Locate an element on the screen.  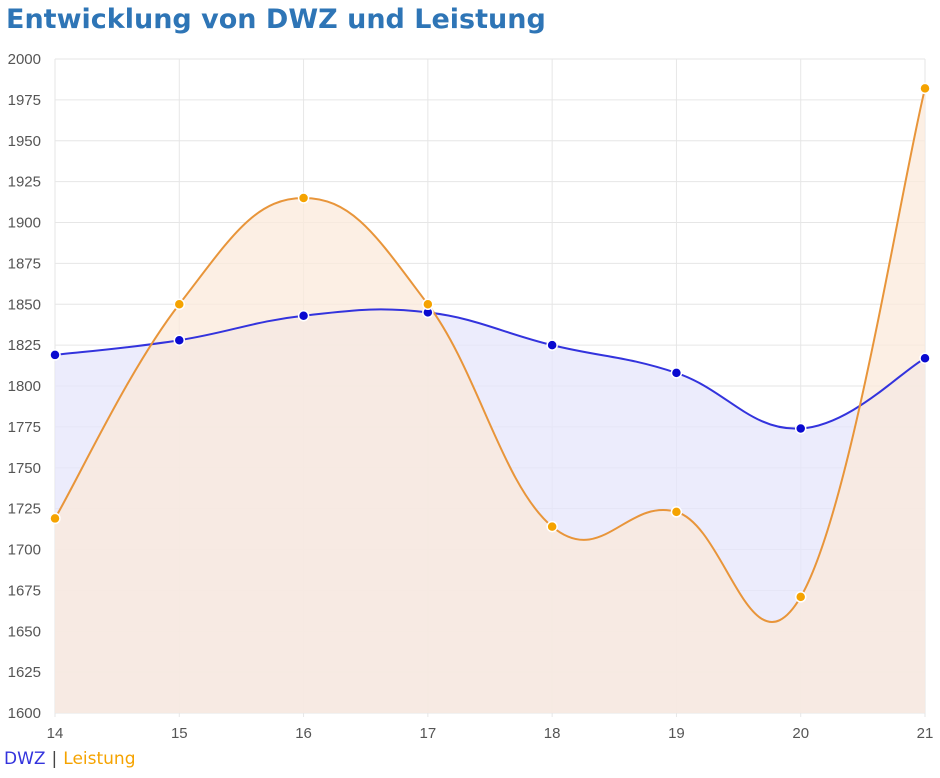
x-tick-label: 16 is located at coordinates (303, 733).